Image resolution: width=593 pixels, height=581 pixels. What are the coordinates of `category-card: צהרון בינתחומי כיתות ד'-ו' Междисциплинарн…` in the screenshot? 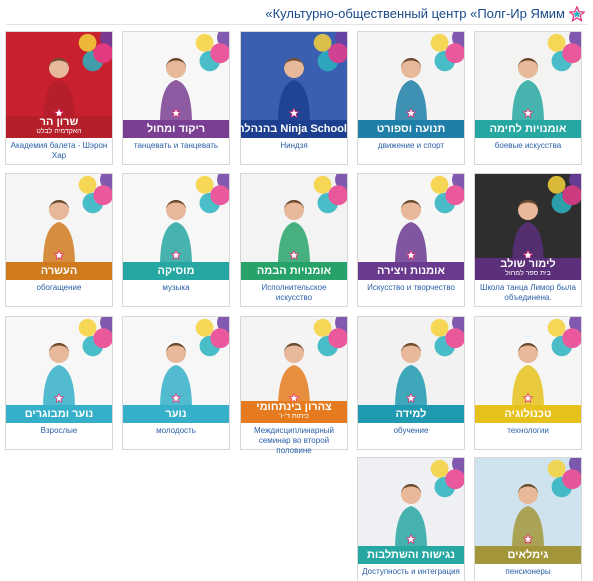 It's located at (294, 385).